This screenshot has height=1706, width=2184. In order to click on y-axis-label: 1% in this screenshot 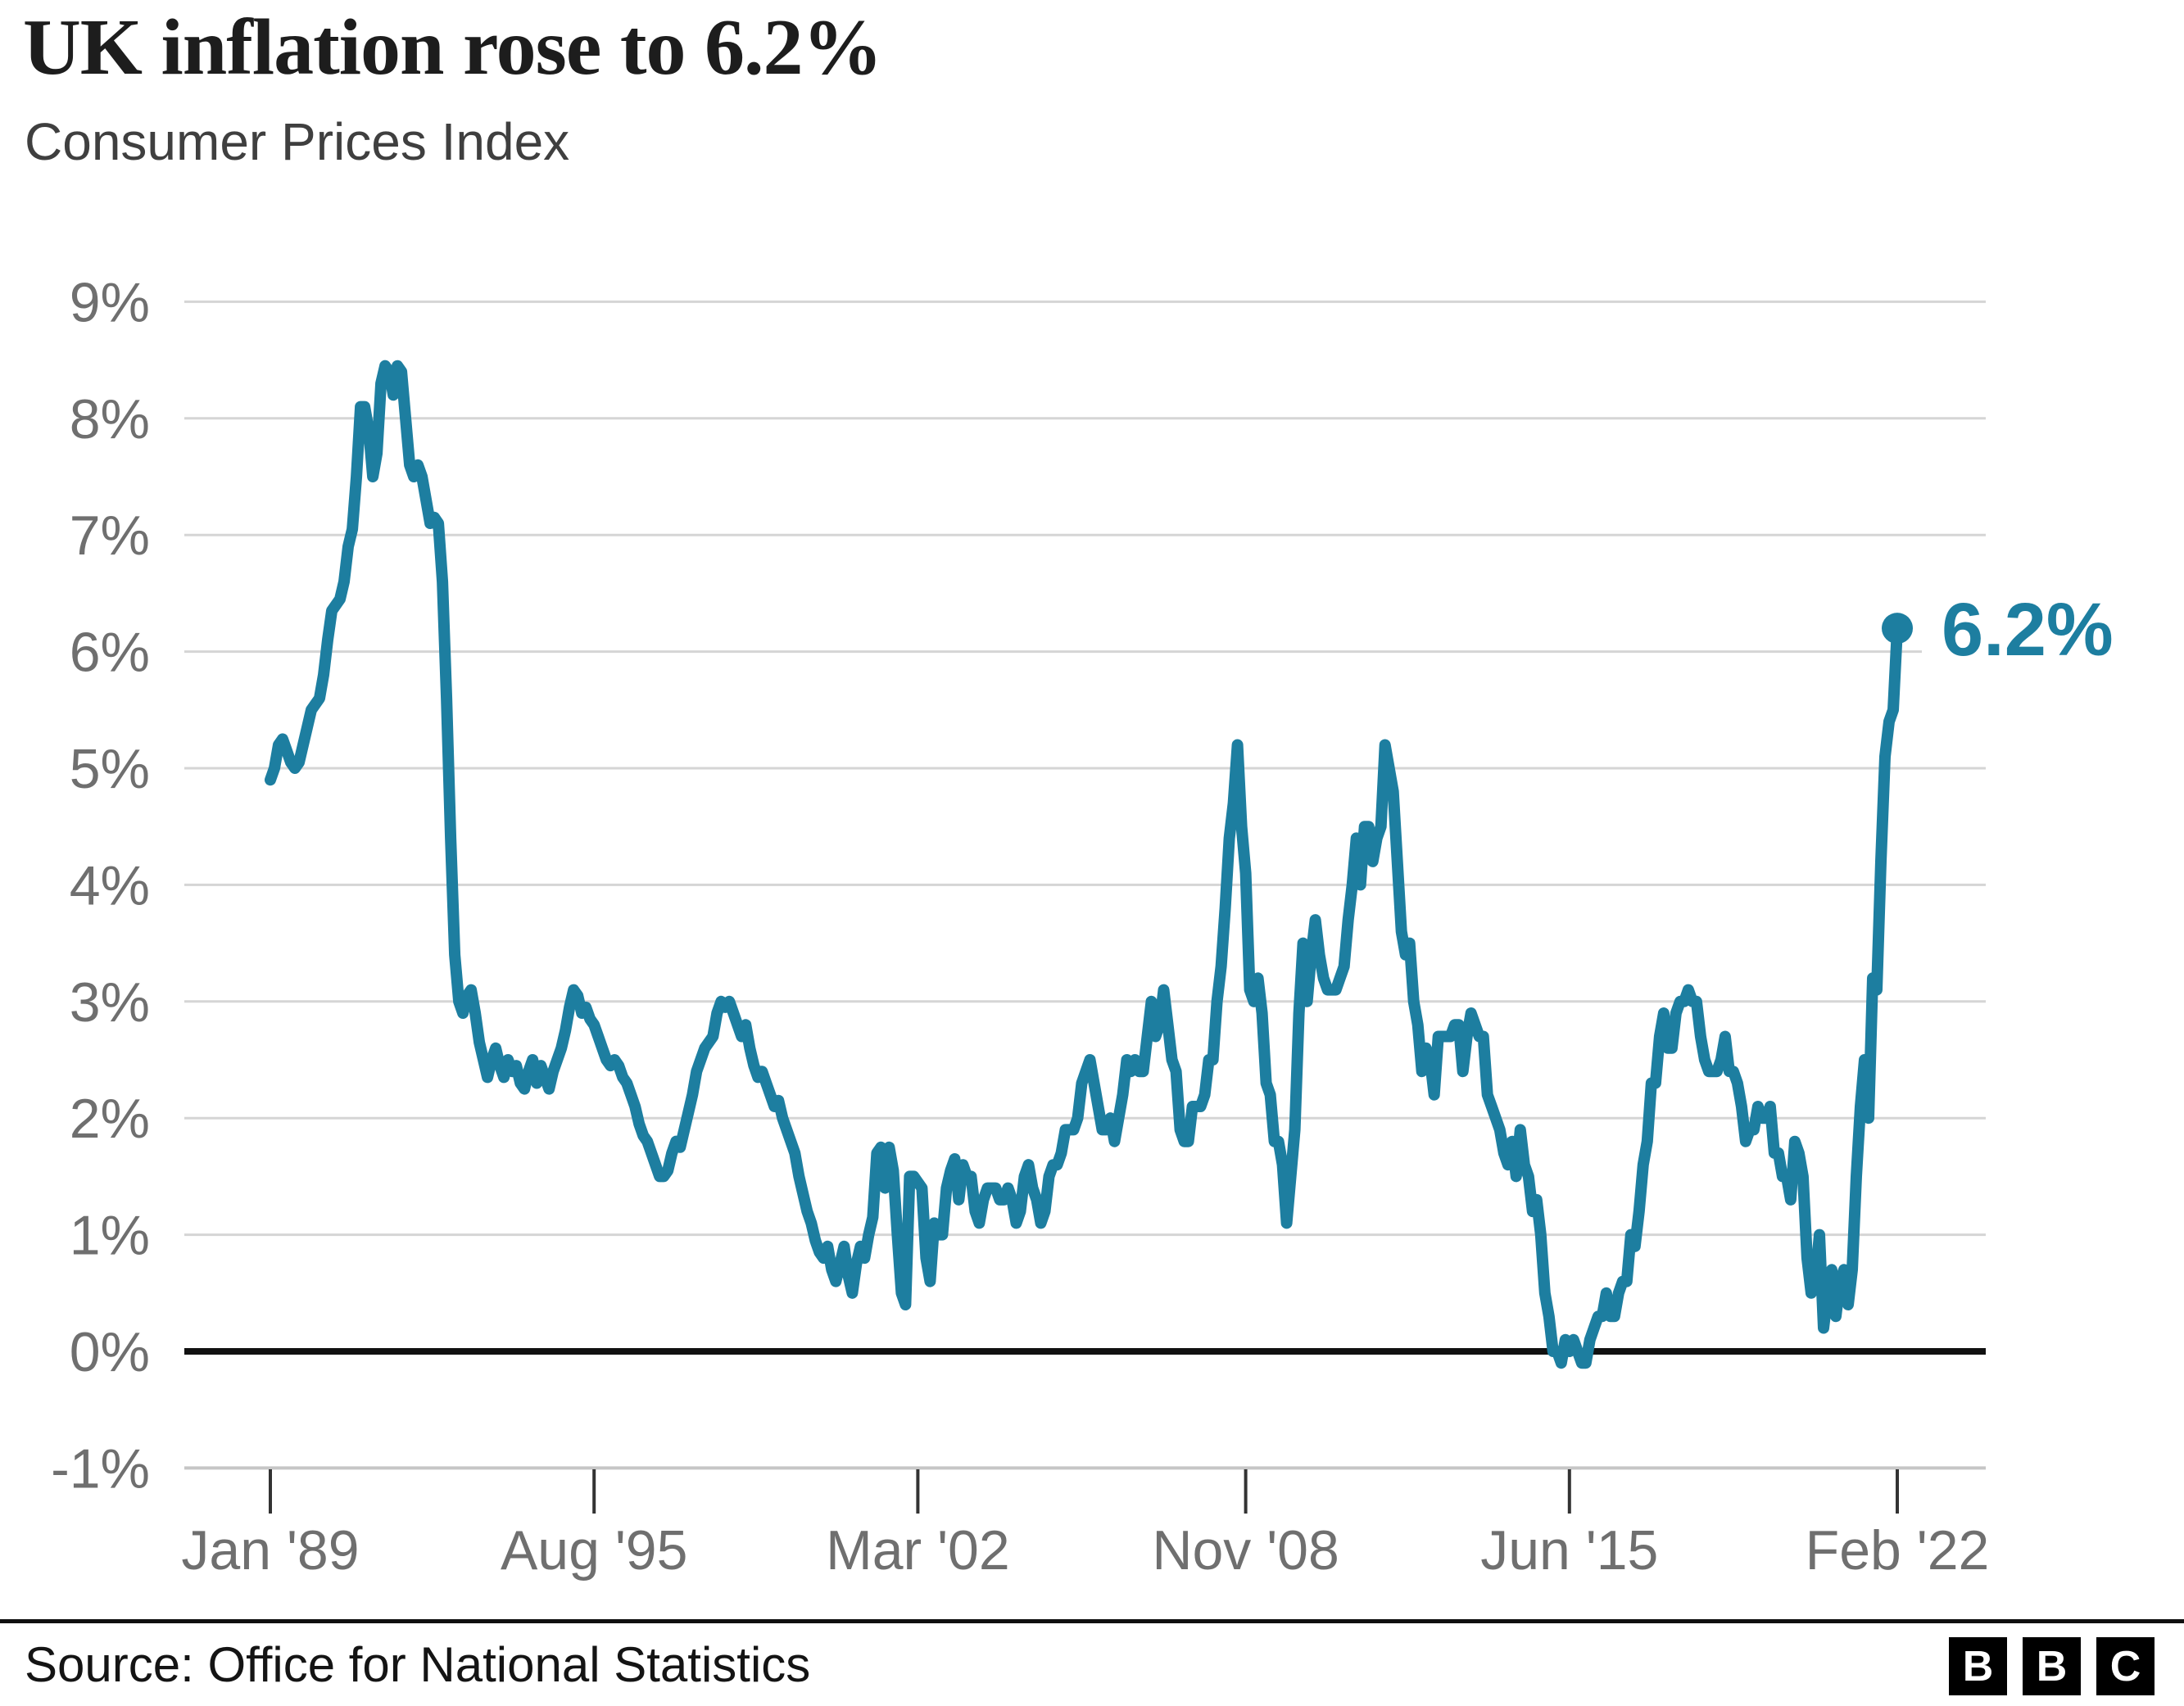, I will do `click(110, 1236)`.